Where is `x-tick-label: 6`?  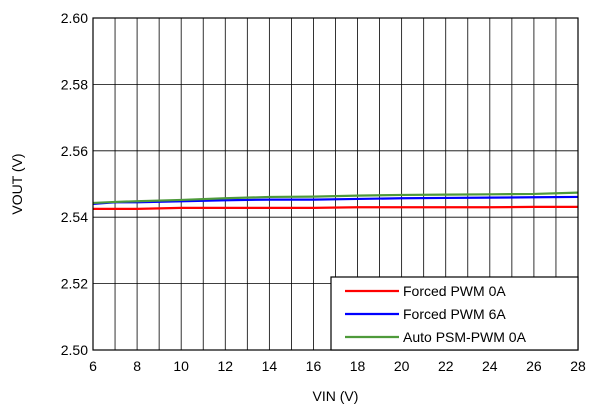
x-tick-label: 6 is located at coordinates (93, 366).